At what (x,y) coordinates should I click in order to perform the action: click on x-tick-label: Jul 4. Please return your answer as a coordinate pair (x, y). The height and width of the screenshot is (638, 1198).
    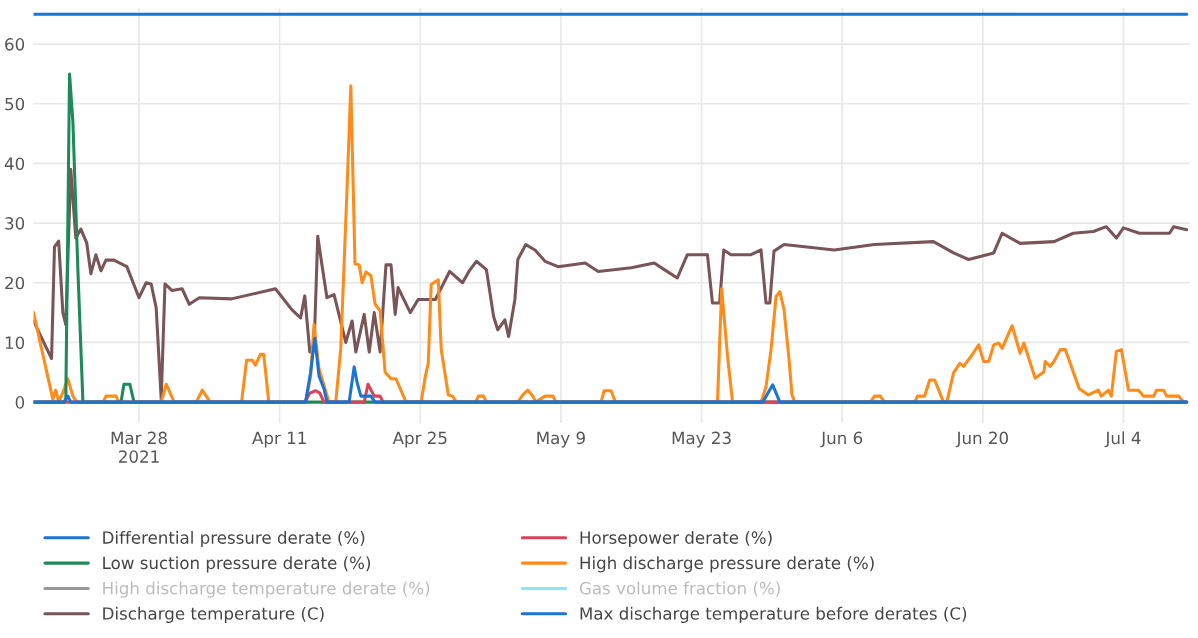
    Looking at the image, I should click on (1122, 439).